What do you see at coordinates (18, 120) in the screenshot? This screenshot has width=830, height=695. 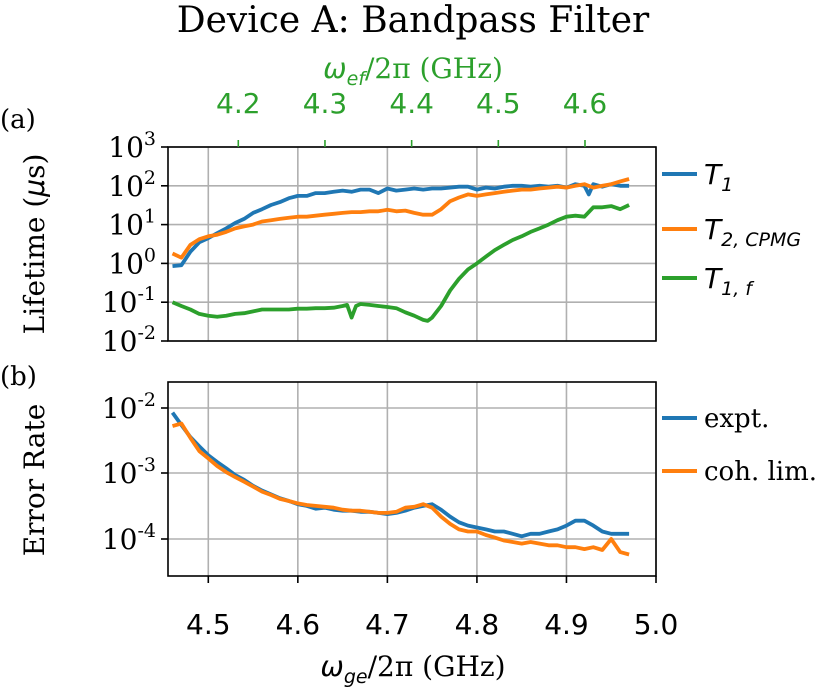 I see `panel-label-a: (a)` at bounding box center [18, 120].